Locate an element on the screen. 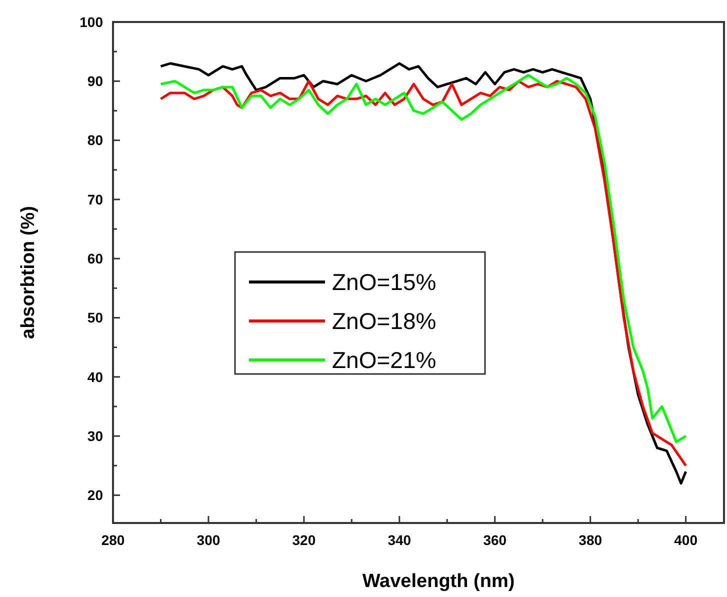  y-axis-title: absorbtion (%) is located at coordinates (28, 272).